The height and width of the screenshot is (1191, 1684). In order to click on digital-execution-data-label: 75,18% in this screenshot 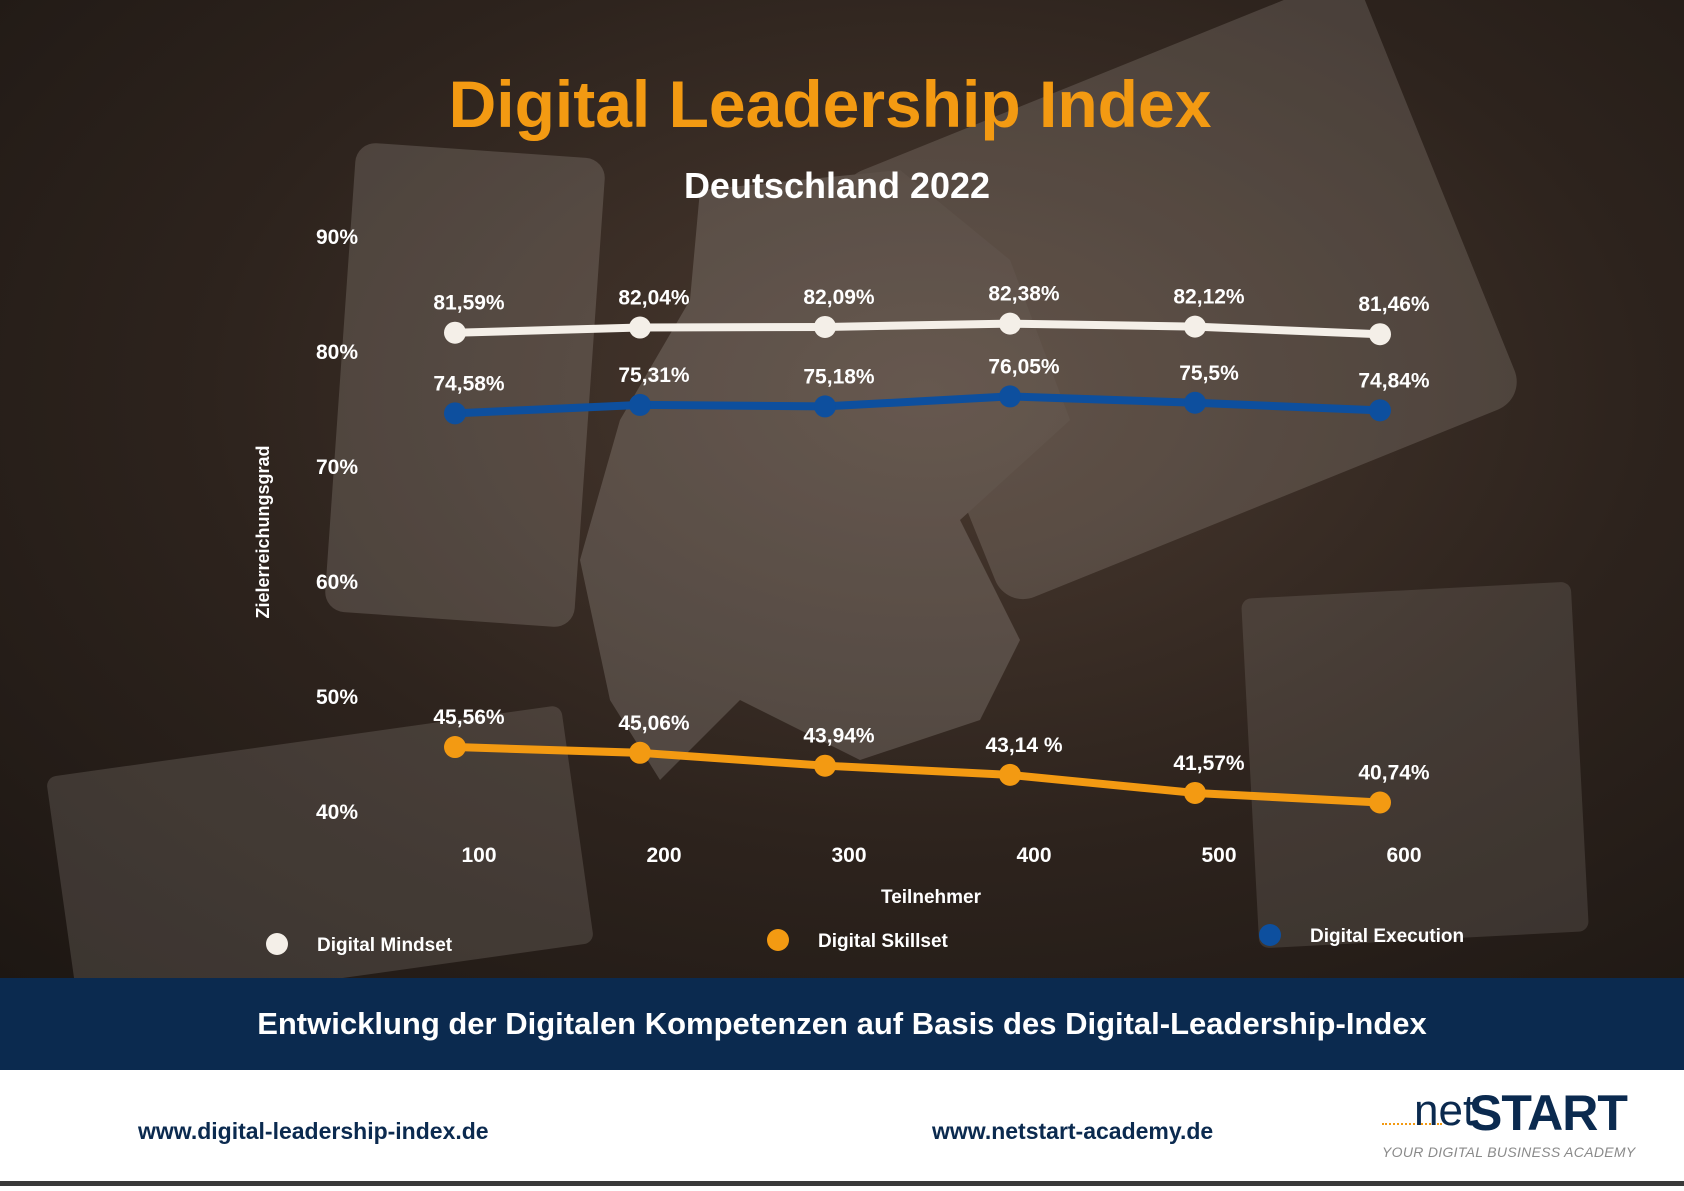, I will do `click(839, 376)`.